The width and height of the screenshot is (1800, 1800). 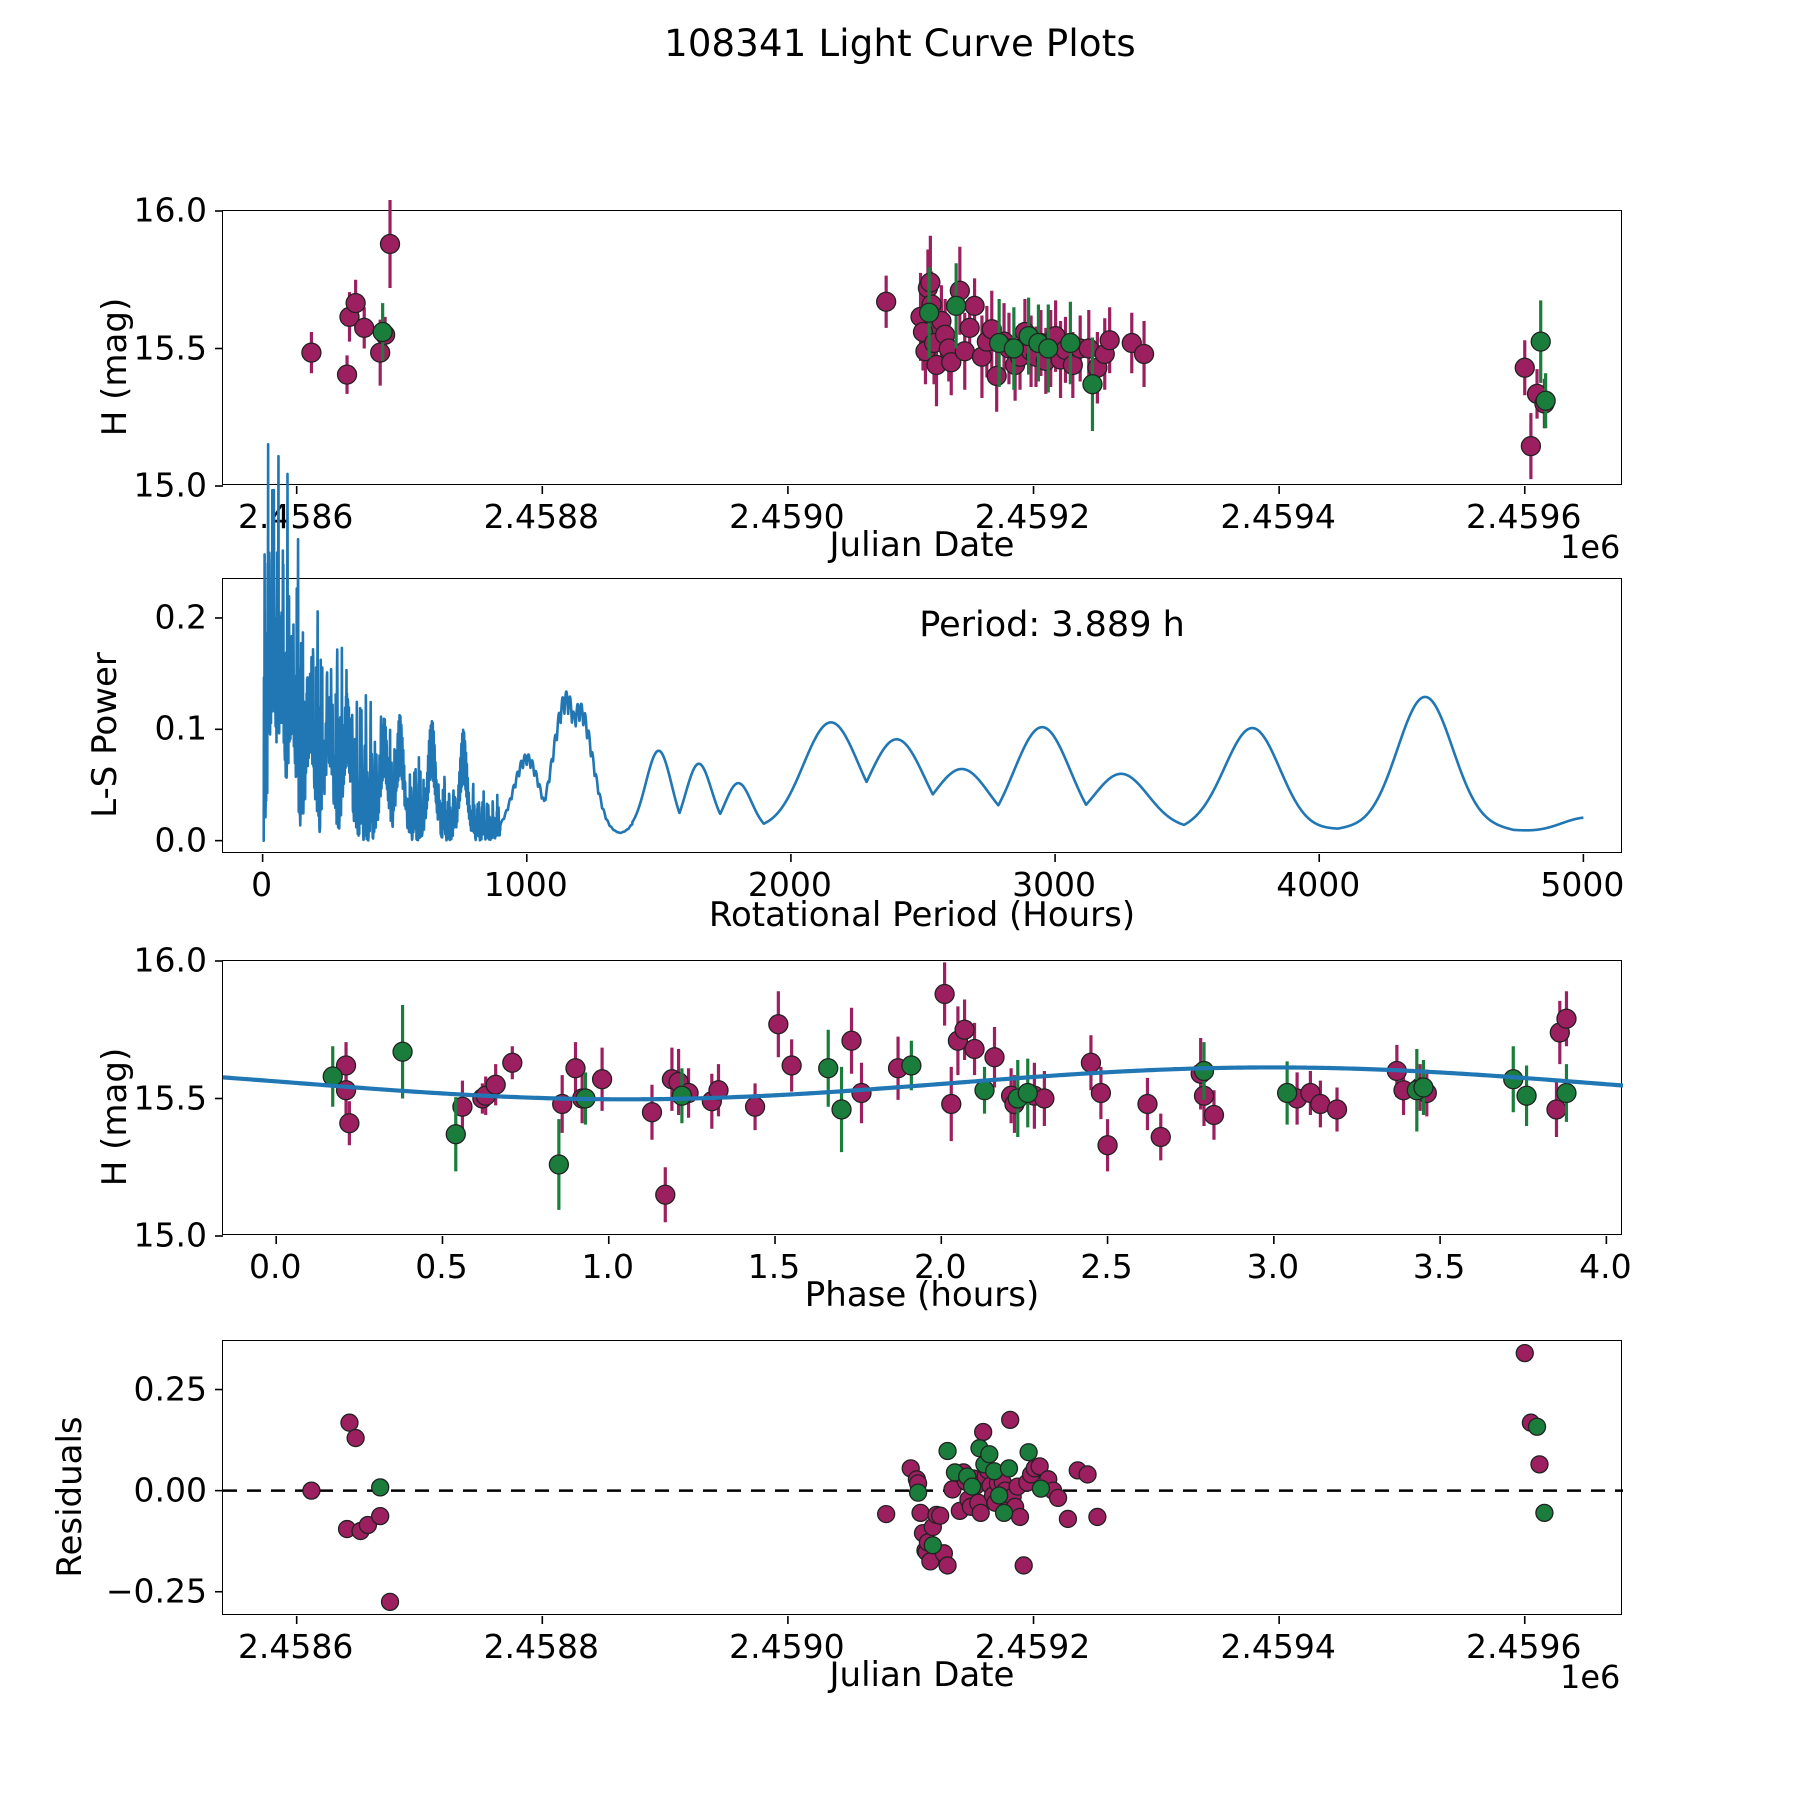 What do you see at coordinates (180, 728) in the screenshot?
I see `ax2-yticks-1: 0.1` at bounding box center [180, 728].